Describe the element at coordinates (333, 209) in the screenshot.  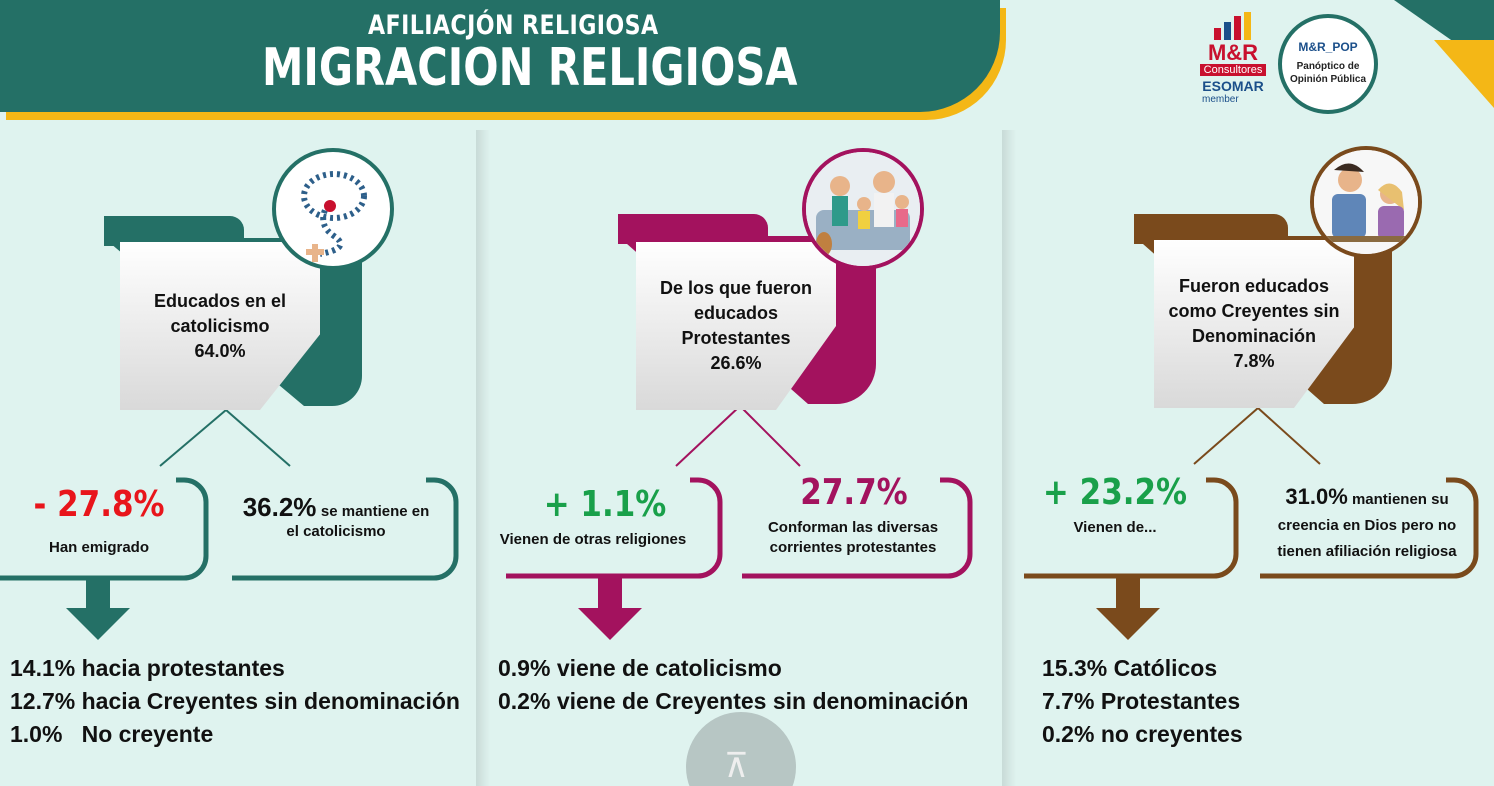
I see `rosary-icon` at that location.